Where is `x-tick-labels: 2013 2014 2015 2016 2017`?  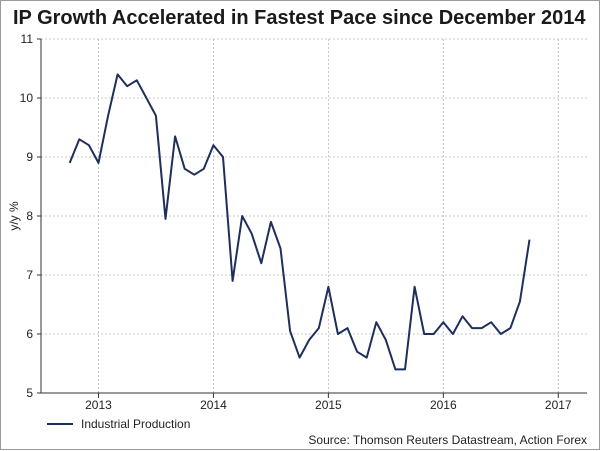
x-tick-labels: 2013 2014 2015 2016 2017 is located at coordinates (328, 405).